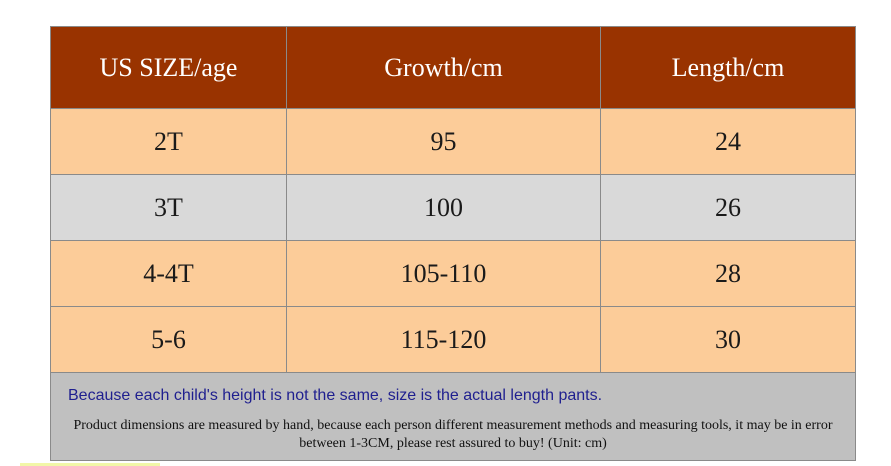  Describe the element at coordinates (443, 67) in the screenshot. I see `header-growth: Growth/cm` at that location.